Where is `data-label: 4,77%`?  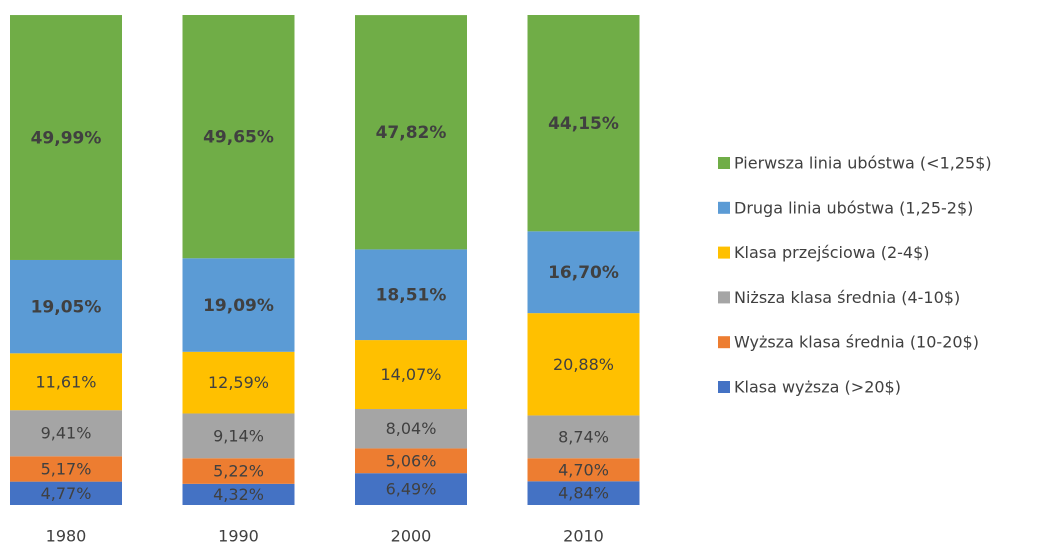
data-label: 4,77% is located at coordinates (66, 493).